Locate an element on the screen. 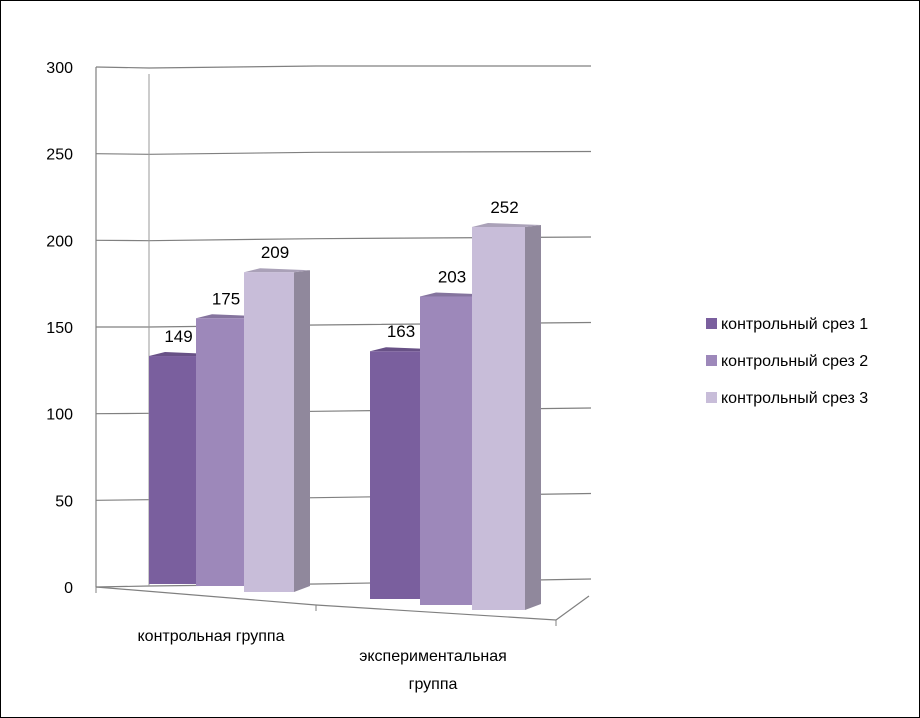 This screenshot has width=920, height=718. y-tick-label: 100 is located at coordinates (59, 415).